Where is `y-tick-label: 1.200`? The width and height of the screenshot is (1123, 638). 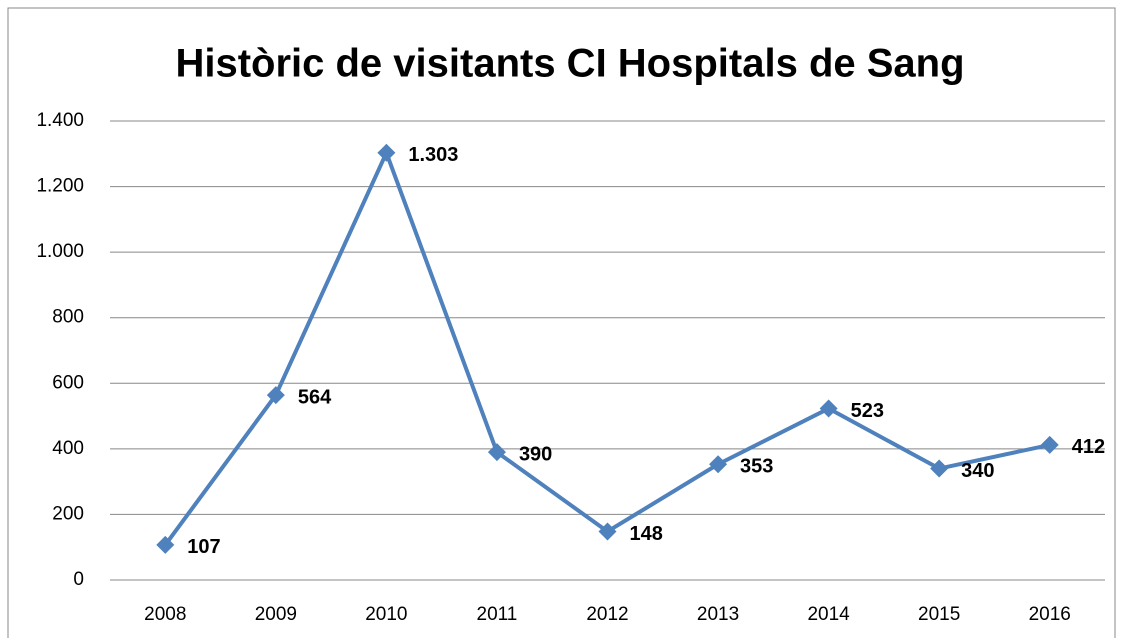
y-tick-label: 1.200 is located at coordinates (60, 186).